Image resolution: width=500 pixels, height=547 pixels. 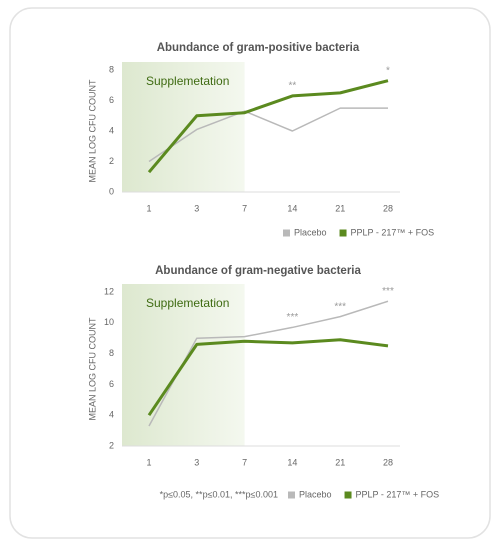 What do you see at coordinates (109, 322) in the screenshot?
I see `y-tick-label: 10` at bounding box center [109, 322].